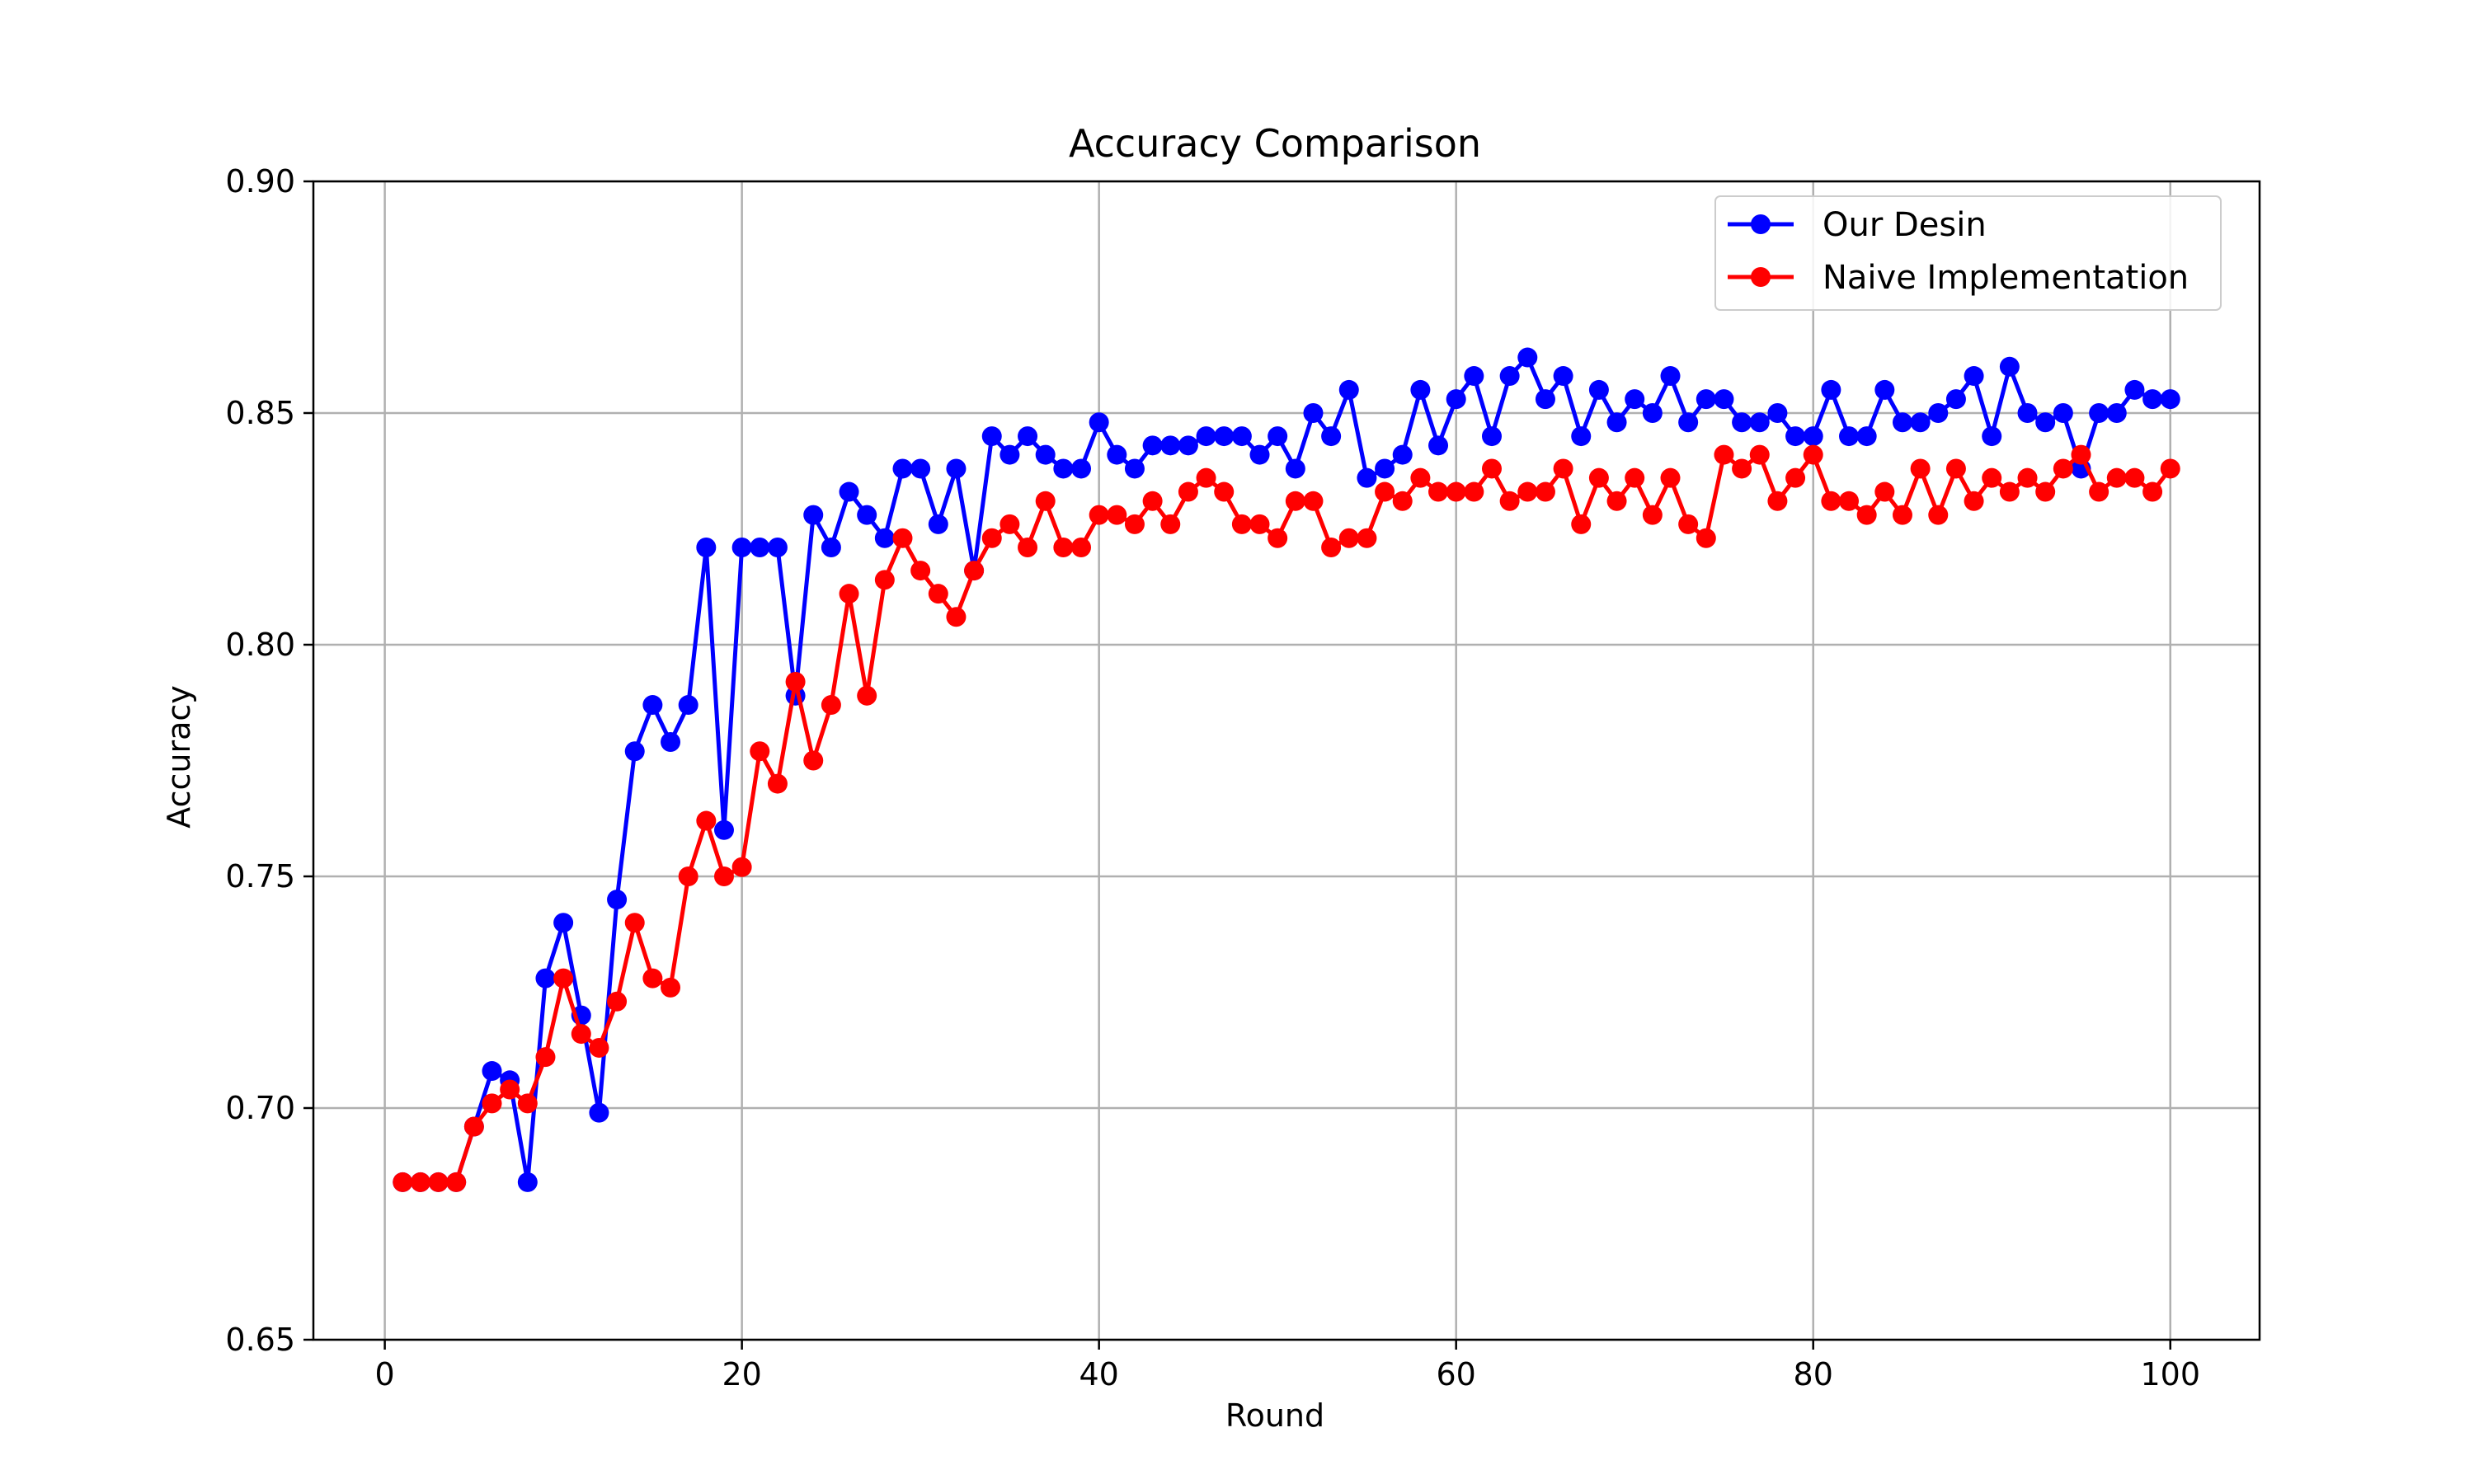  I want to click on legend-label-our-desin: Our Desin, so click(1905, 225).